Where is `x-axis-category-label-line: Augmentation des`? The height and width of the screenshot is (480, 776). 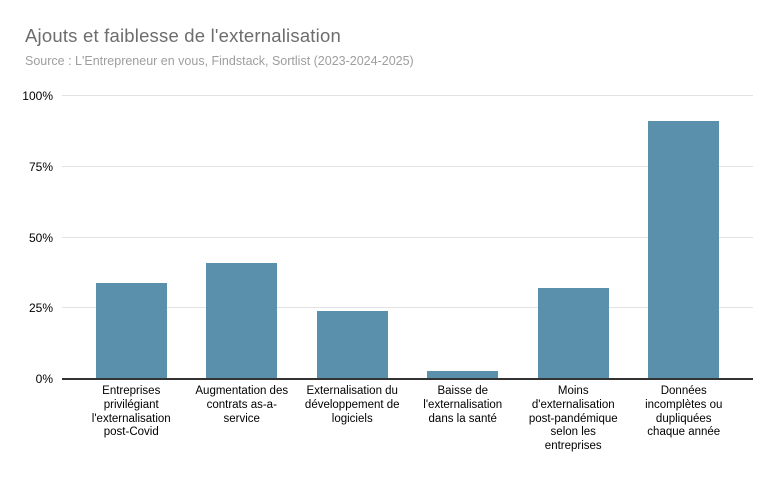 x-axis-category-label-line: Augmentation des is located at coordinates (242, 391).